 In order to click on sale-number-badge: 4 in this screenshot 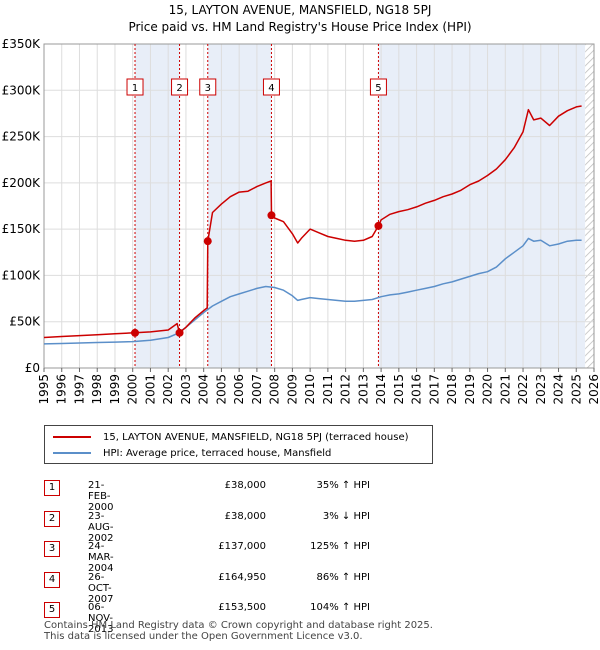, I will do `click(52, 579)`.